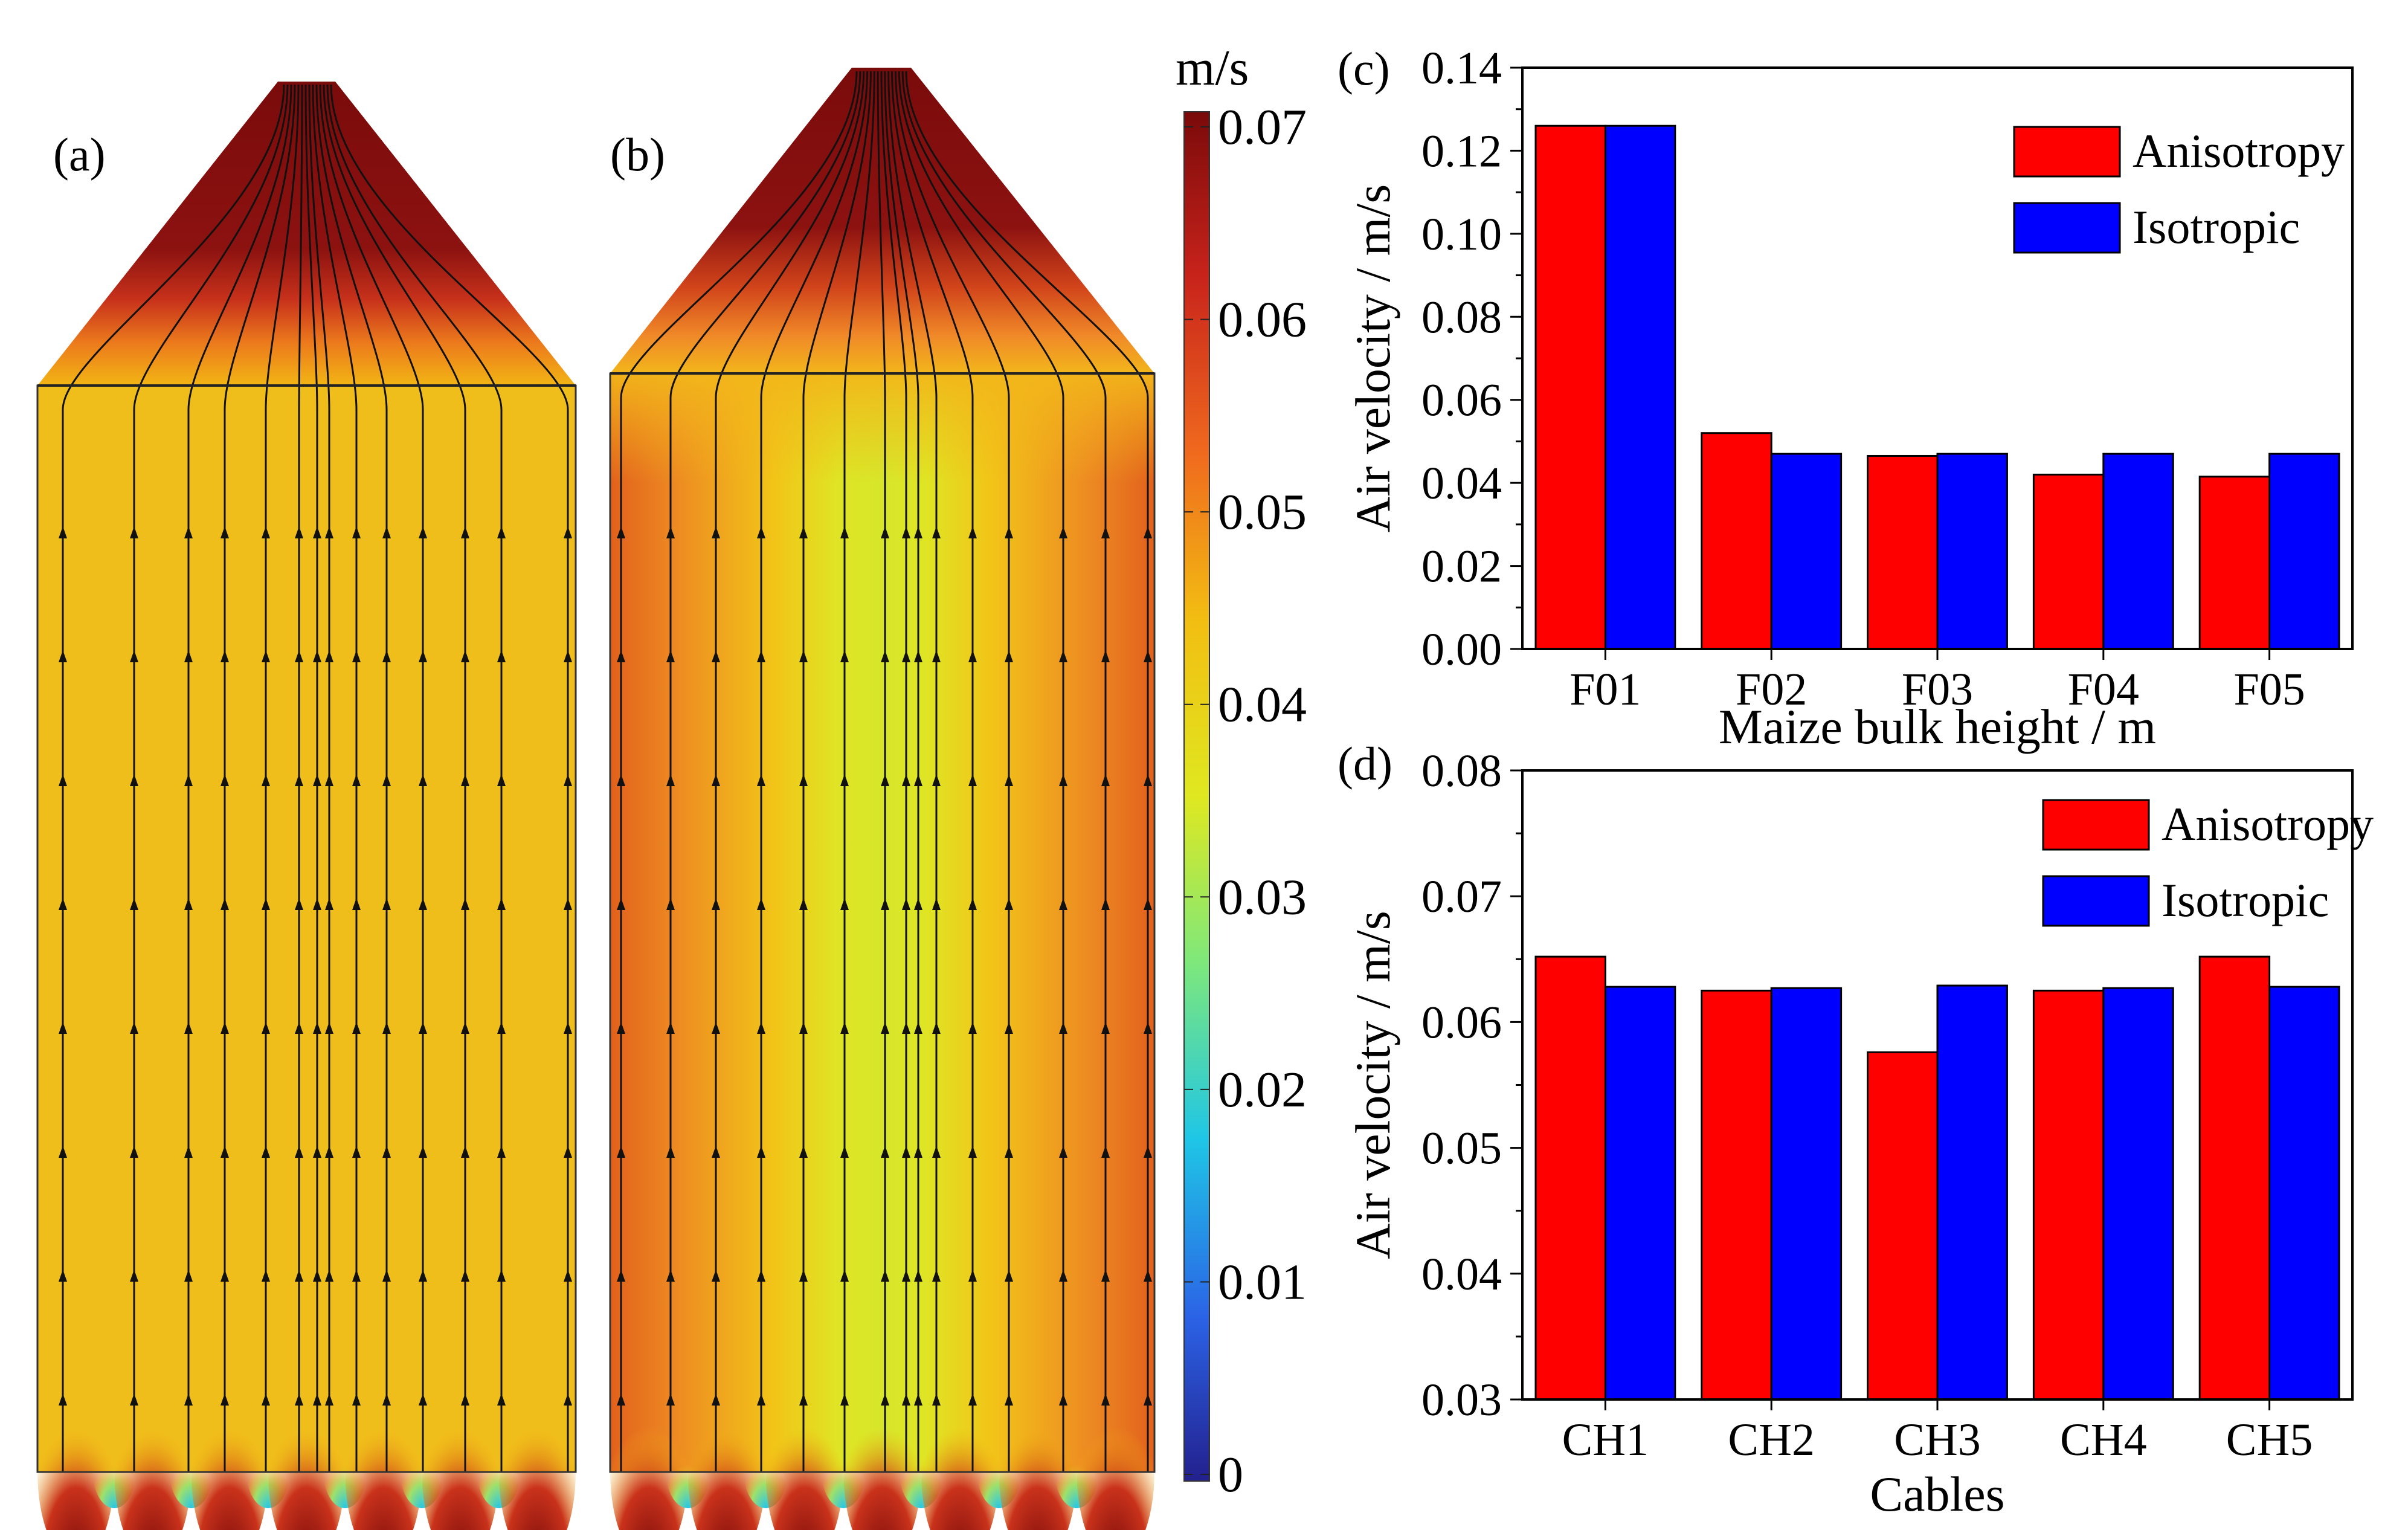  I want to click on x-tick-label: CH5, so click(2269, 1440).